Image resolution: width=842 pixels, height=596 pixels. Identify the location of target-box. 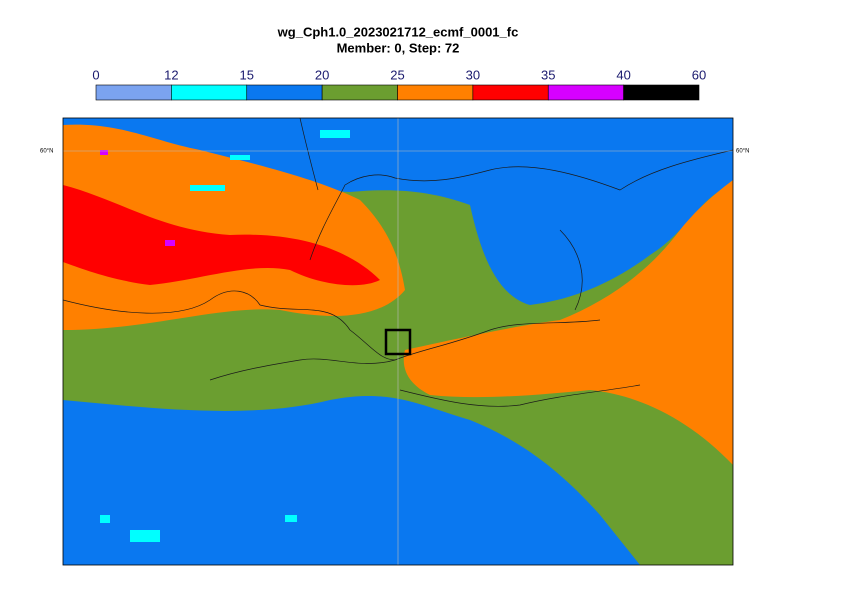
(398, 342).